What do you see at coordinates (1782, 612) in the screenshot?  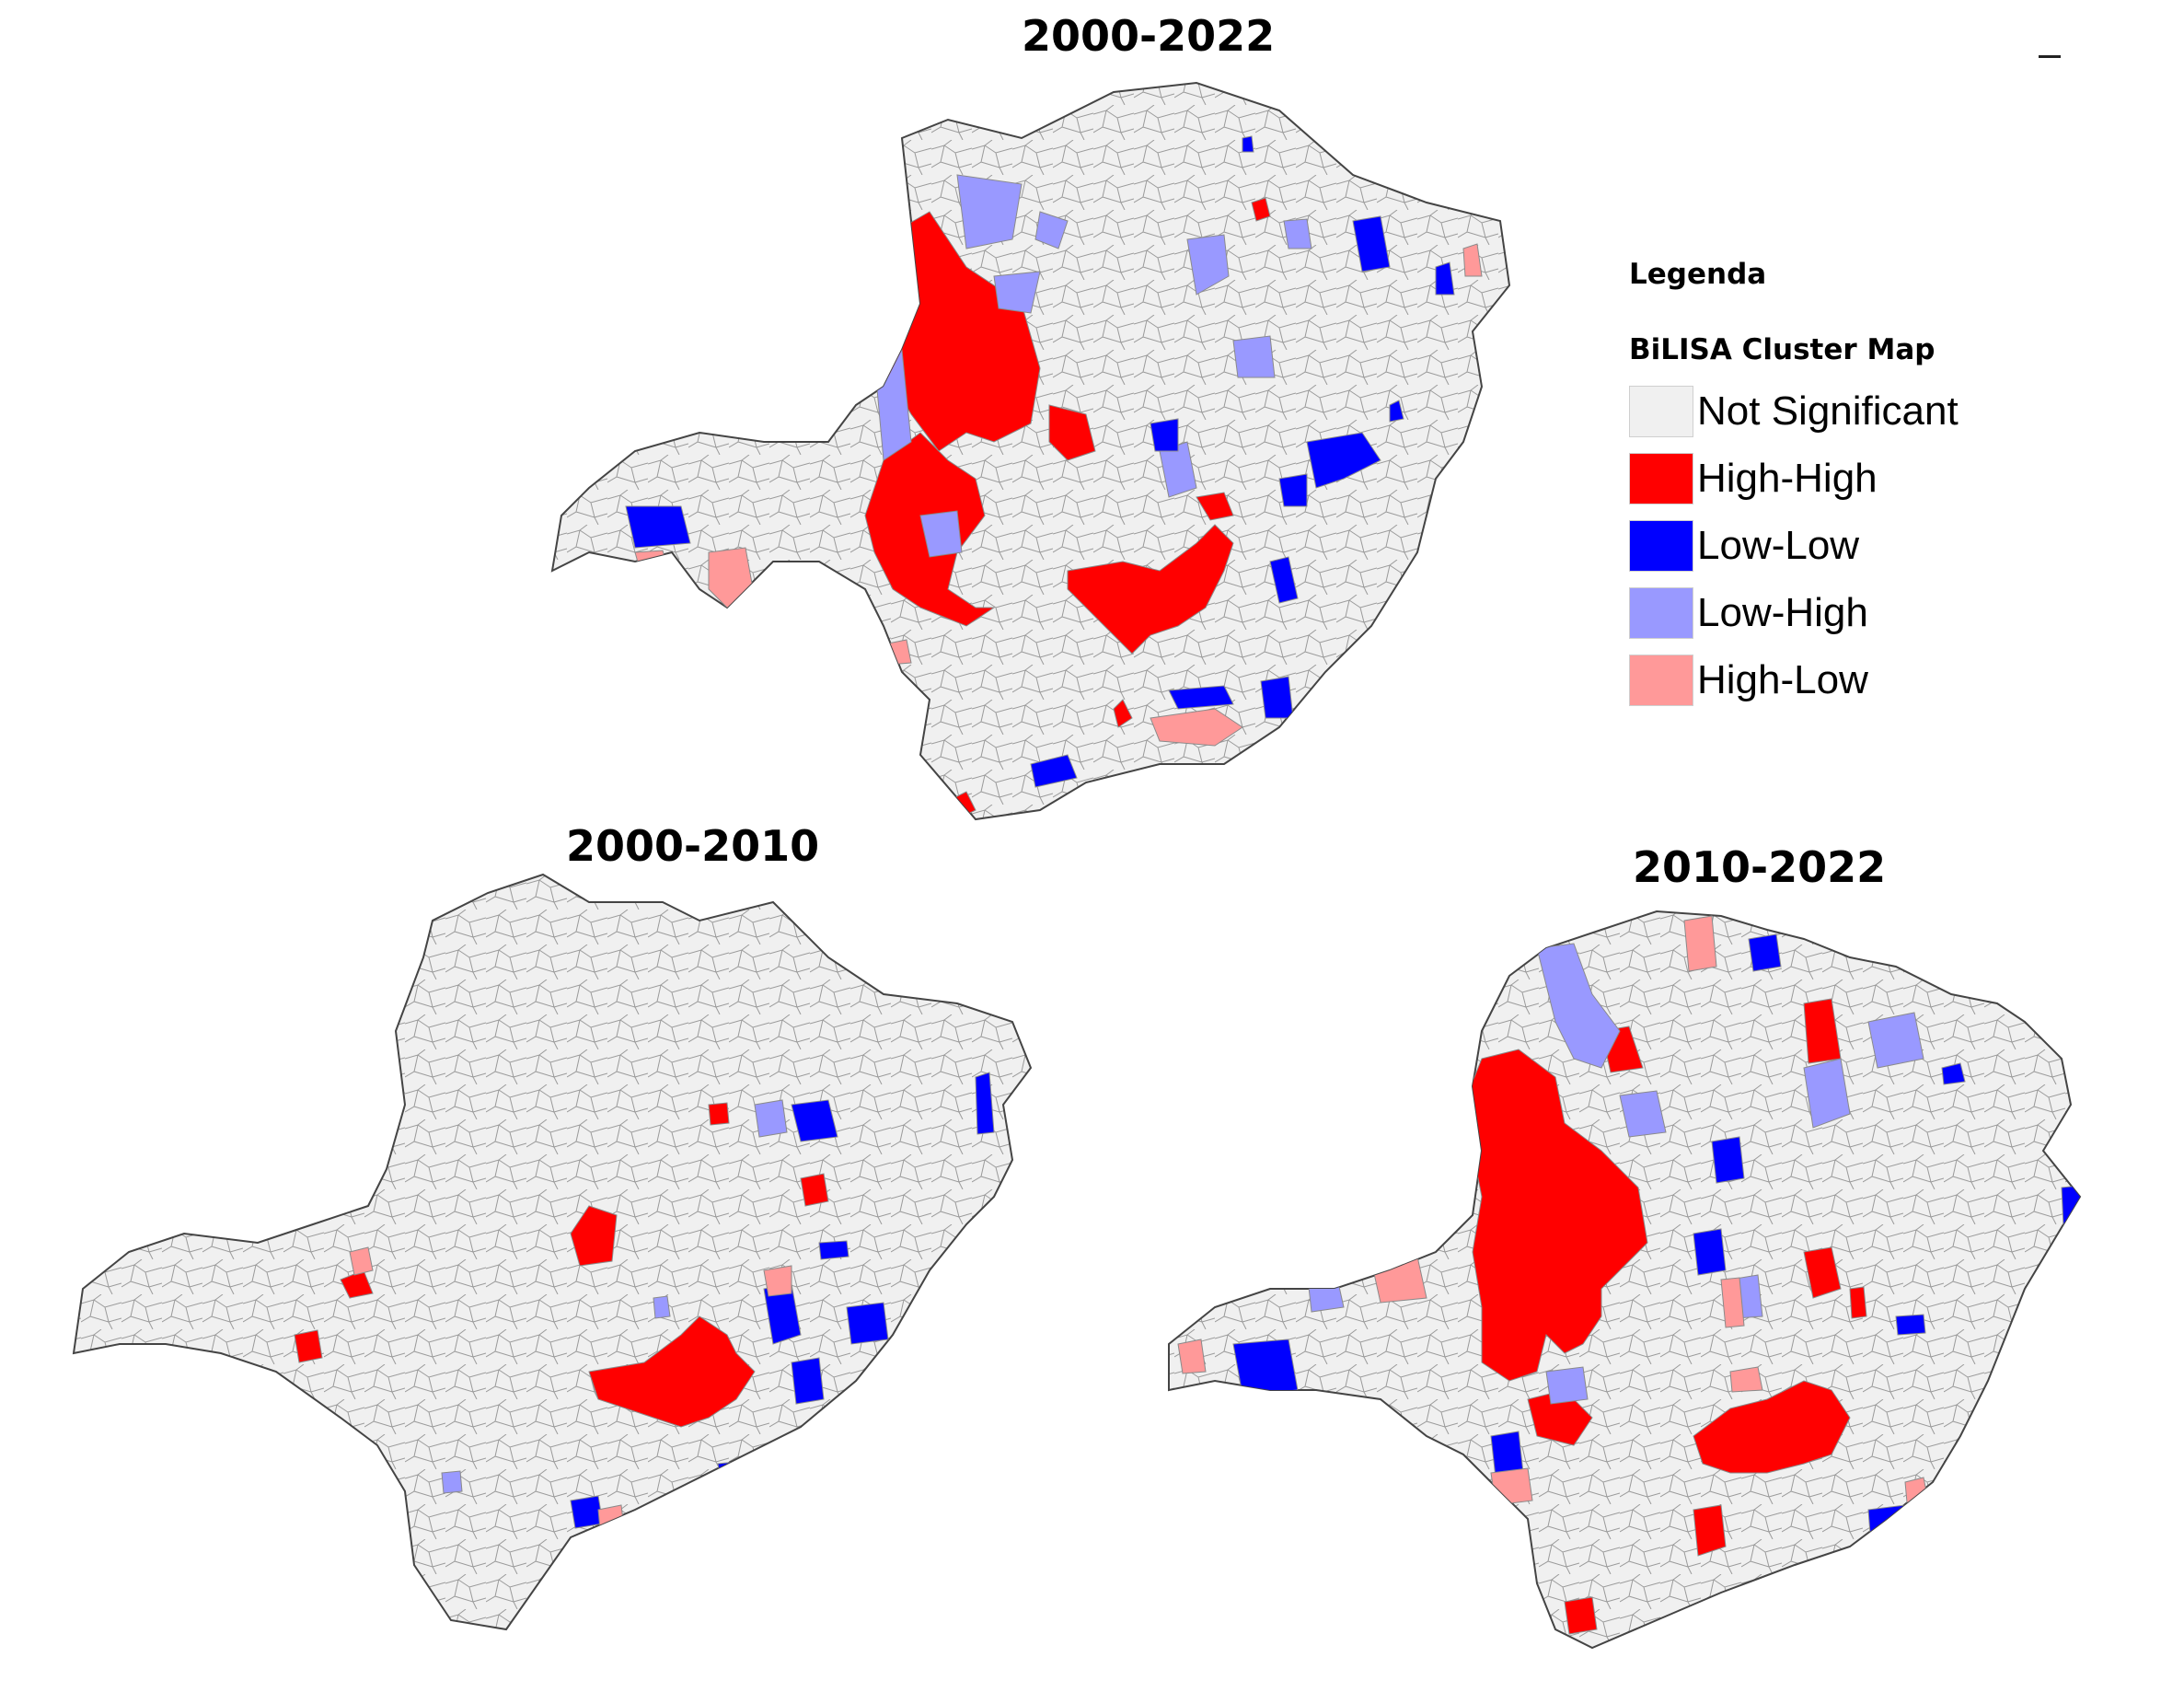 I see `legend-label: Low-High` at bounding box center [1782, 612].